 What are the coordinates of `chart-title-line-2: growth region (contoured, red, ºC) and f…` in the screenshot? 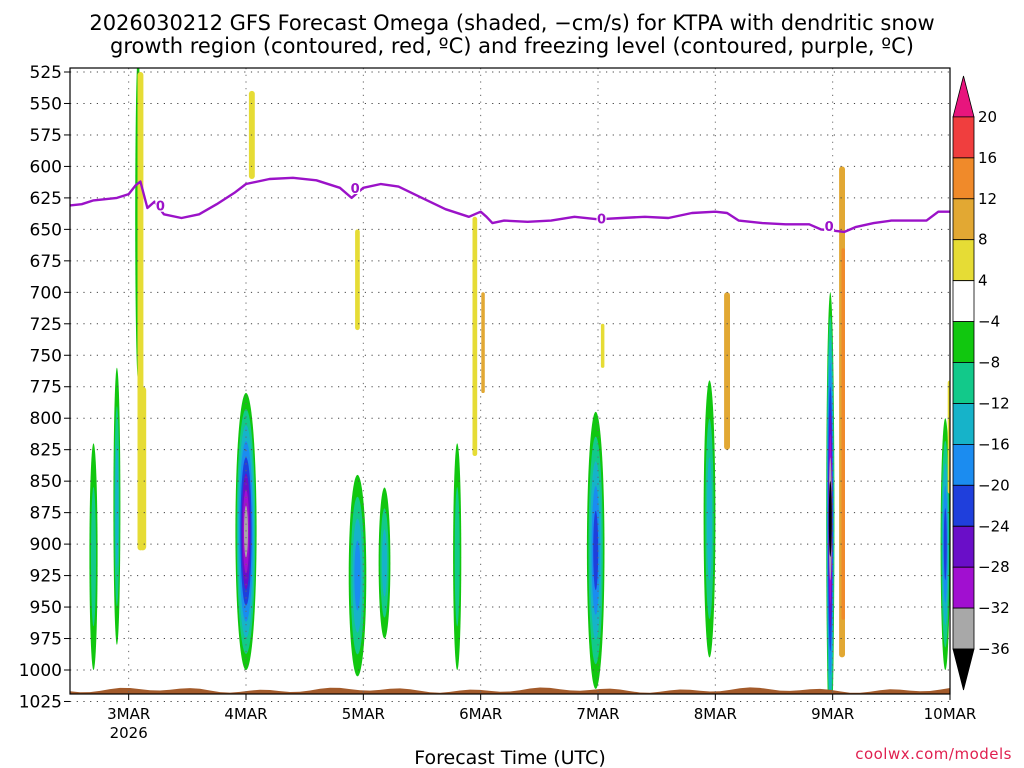 It's located at (512, 46).